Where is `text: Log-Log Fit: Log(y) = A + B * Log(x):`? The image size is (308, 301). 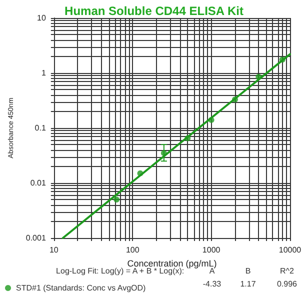 text: Log-Log Fit: Log(y) = A + B * Log(x): is located at coordinates (120, 271).